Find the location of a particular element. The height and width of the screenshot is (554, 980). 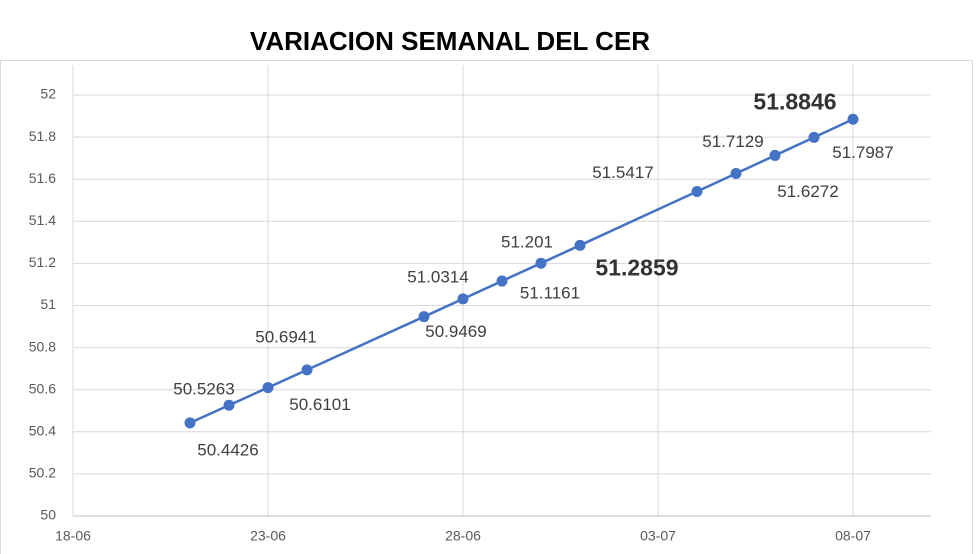

data-label: 50.5263 is located at coordinates (203, 389).